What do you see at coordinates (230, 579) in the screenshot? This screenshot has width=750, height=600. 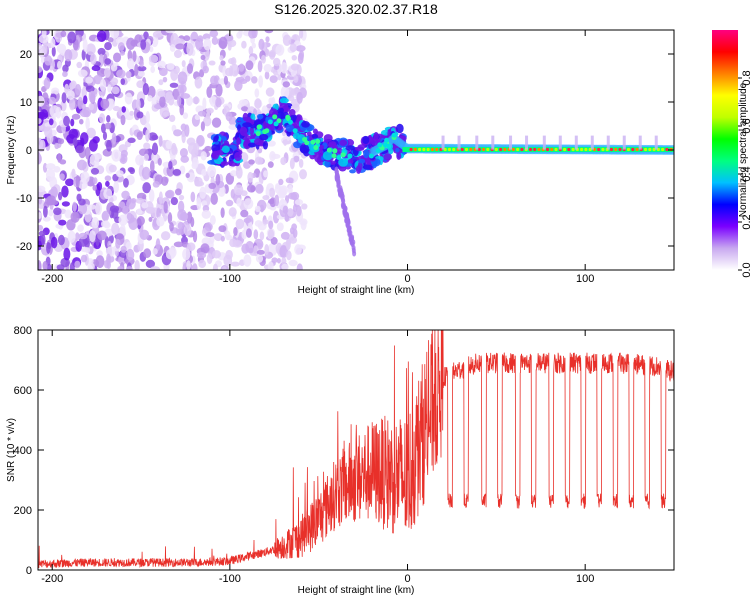 I see `snr-xtick-label: -100` at bounding box center [230, 579].